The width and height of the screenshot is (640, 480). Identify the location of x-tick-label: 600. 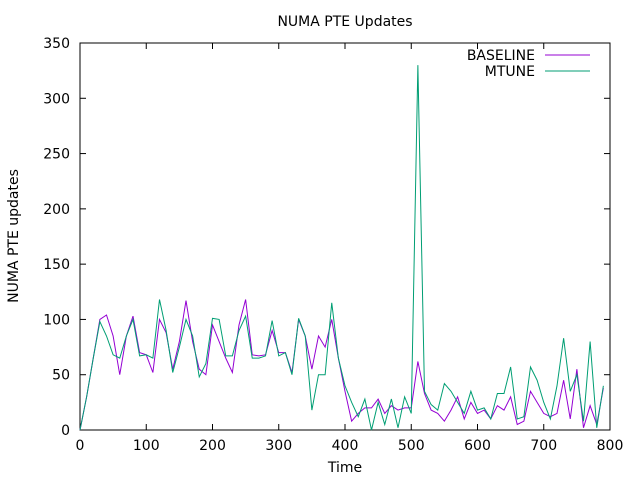
(477, 446).